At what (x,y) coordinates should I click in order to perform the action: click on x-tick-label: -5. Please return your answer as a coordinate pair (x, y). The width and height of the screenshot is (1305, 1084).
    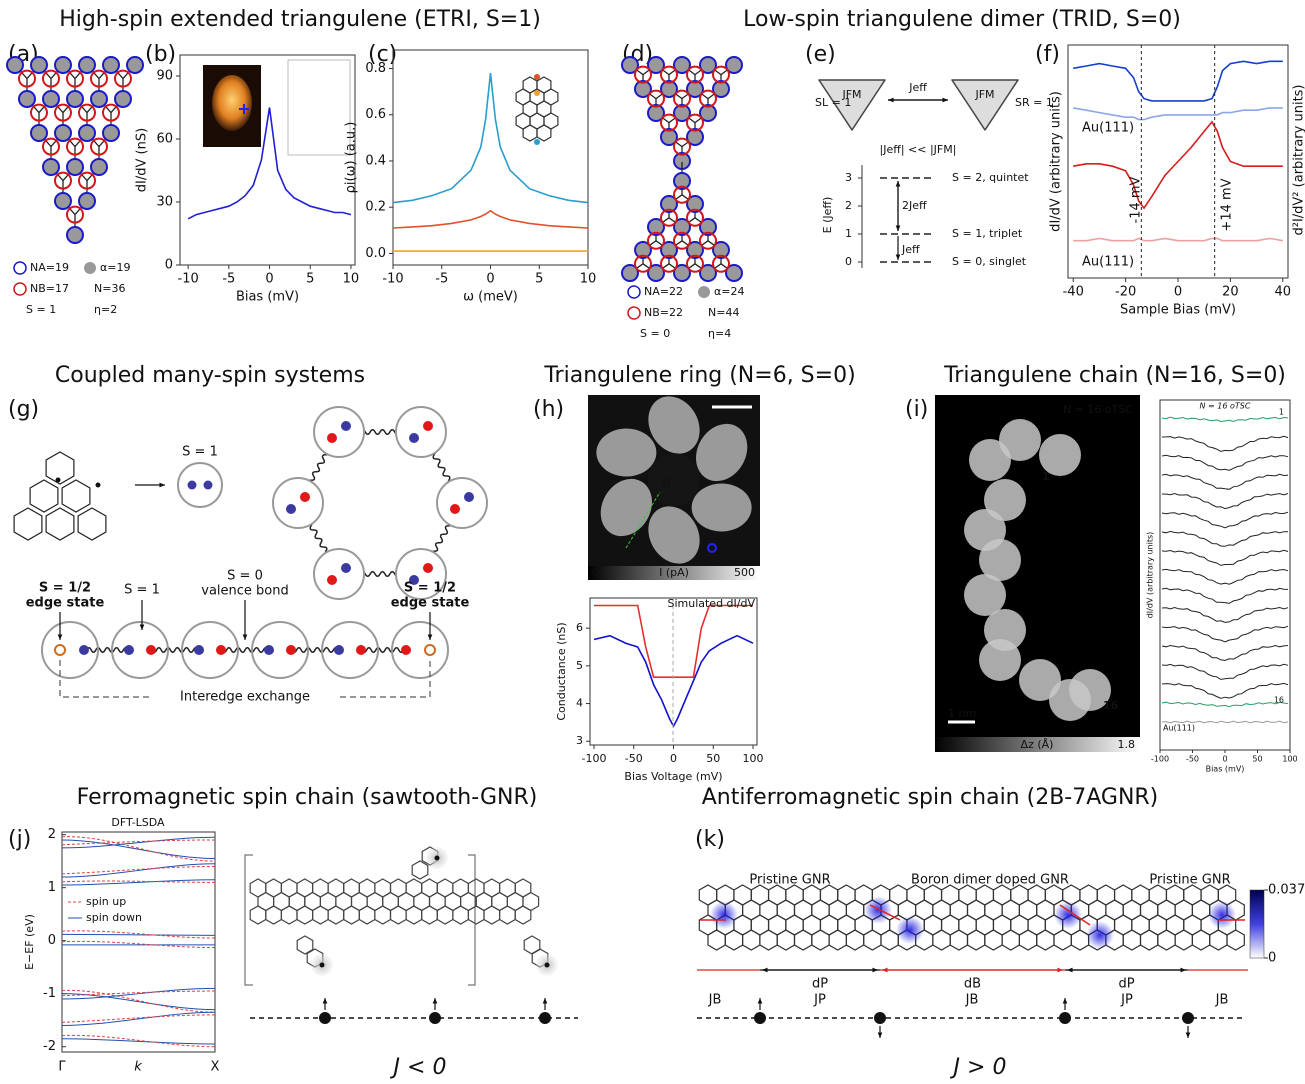
    Looking at the image, I should click on (441, 279).